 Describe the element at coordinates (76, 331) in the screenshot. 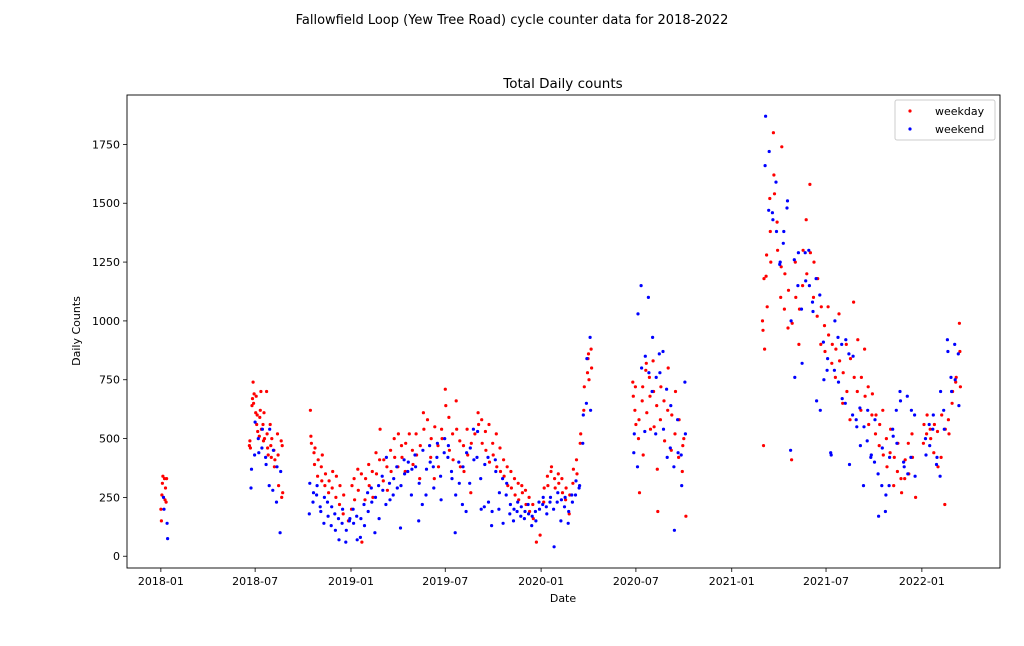

I see `y-axis-label: Daily Counts` at that location.